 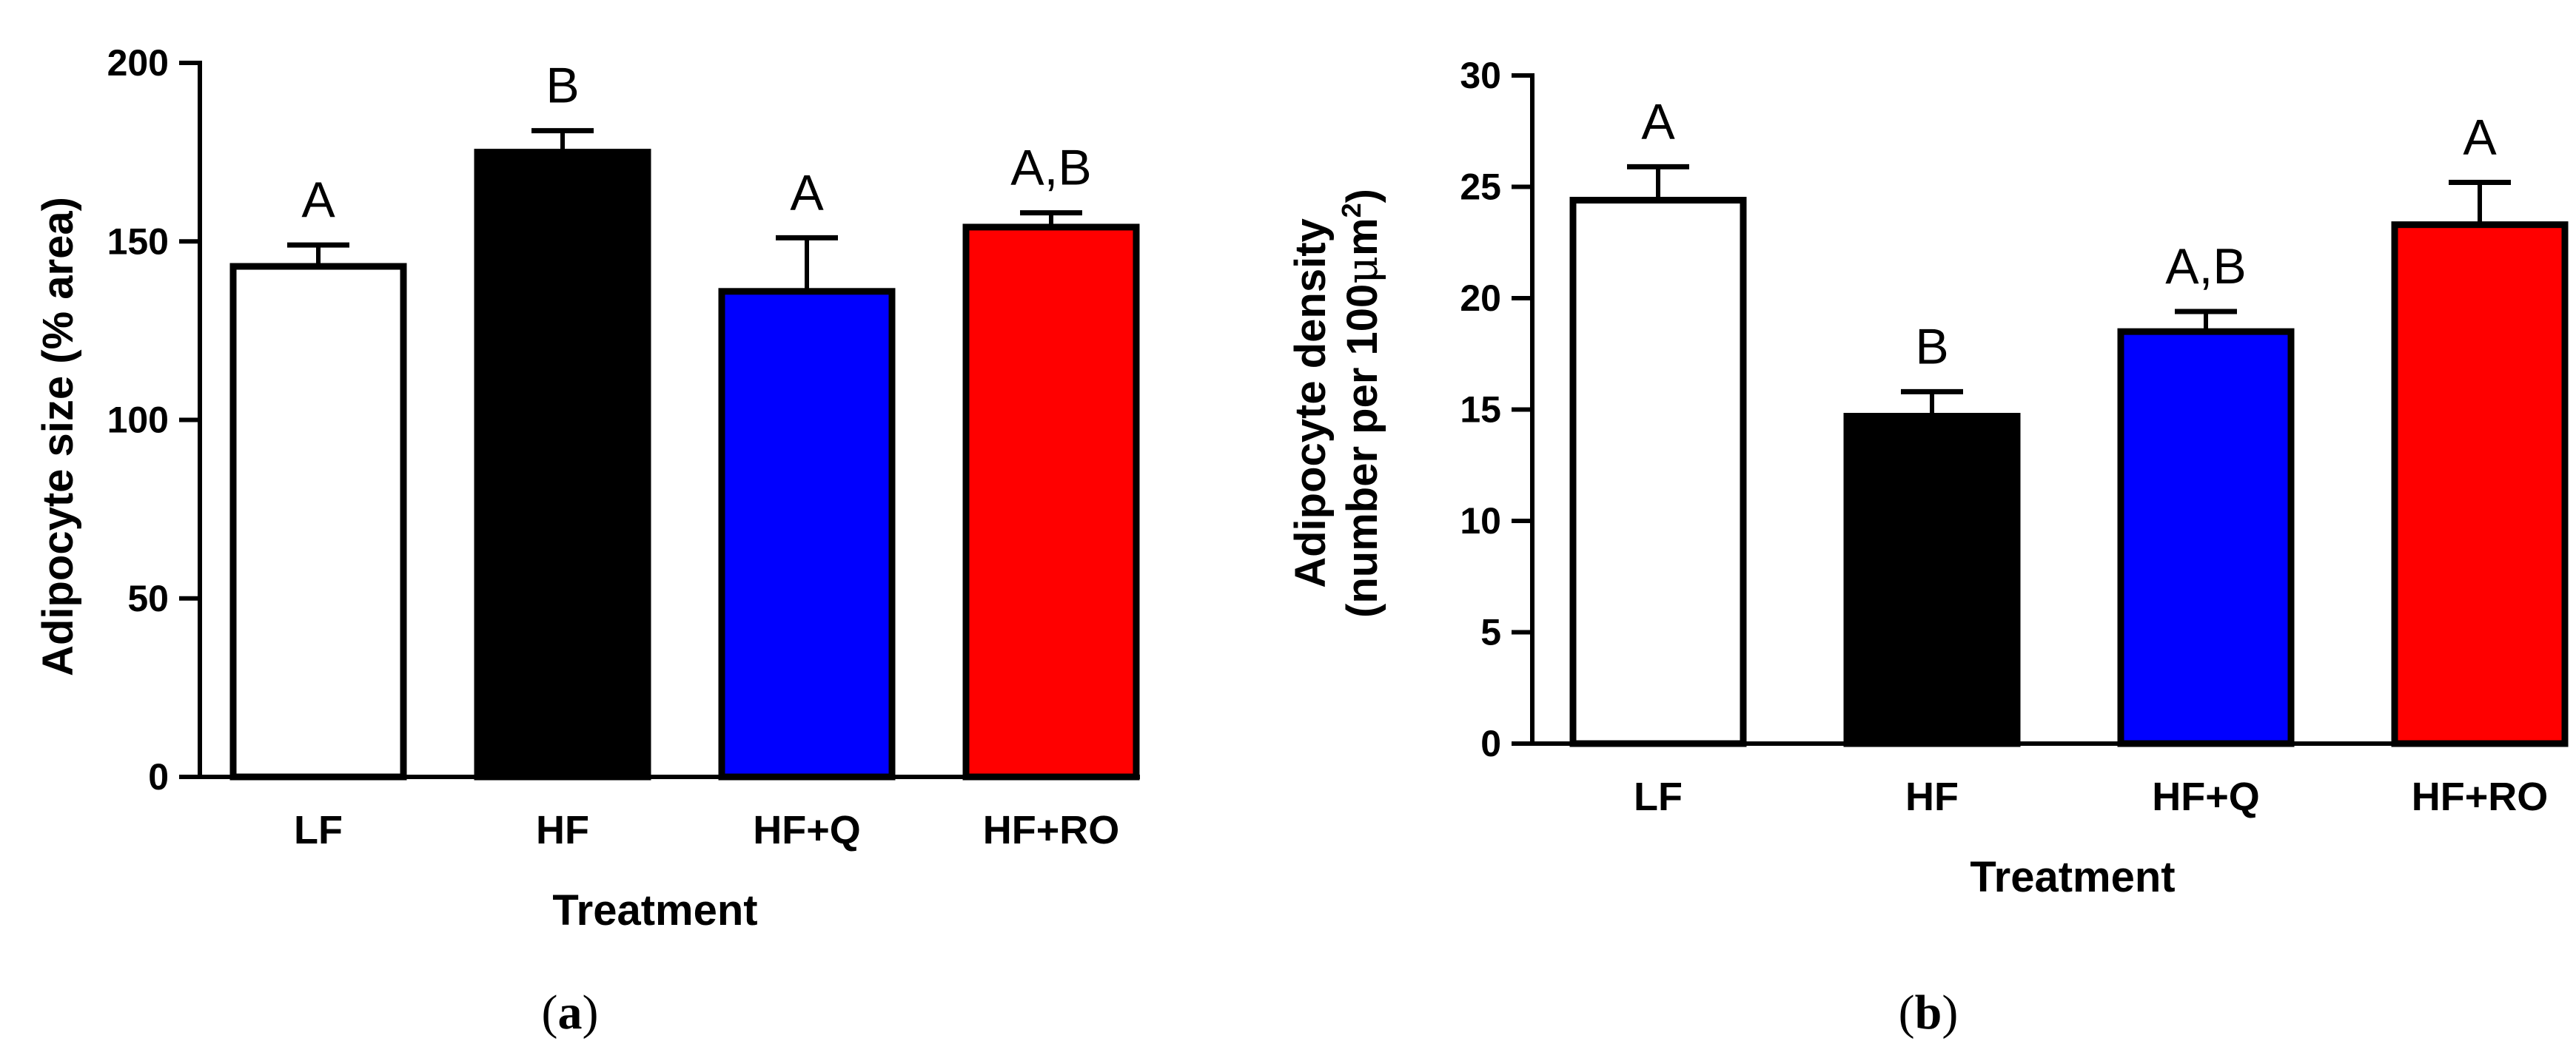 I want to click on y-tick-label: 100, so click(x=138, y=420).